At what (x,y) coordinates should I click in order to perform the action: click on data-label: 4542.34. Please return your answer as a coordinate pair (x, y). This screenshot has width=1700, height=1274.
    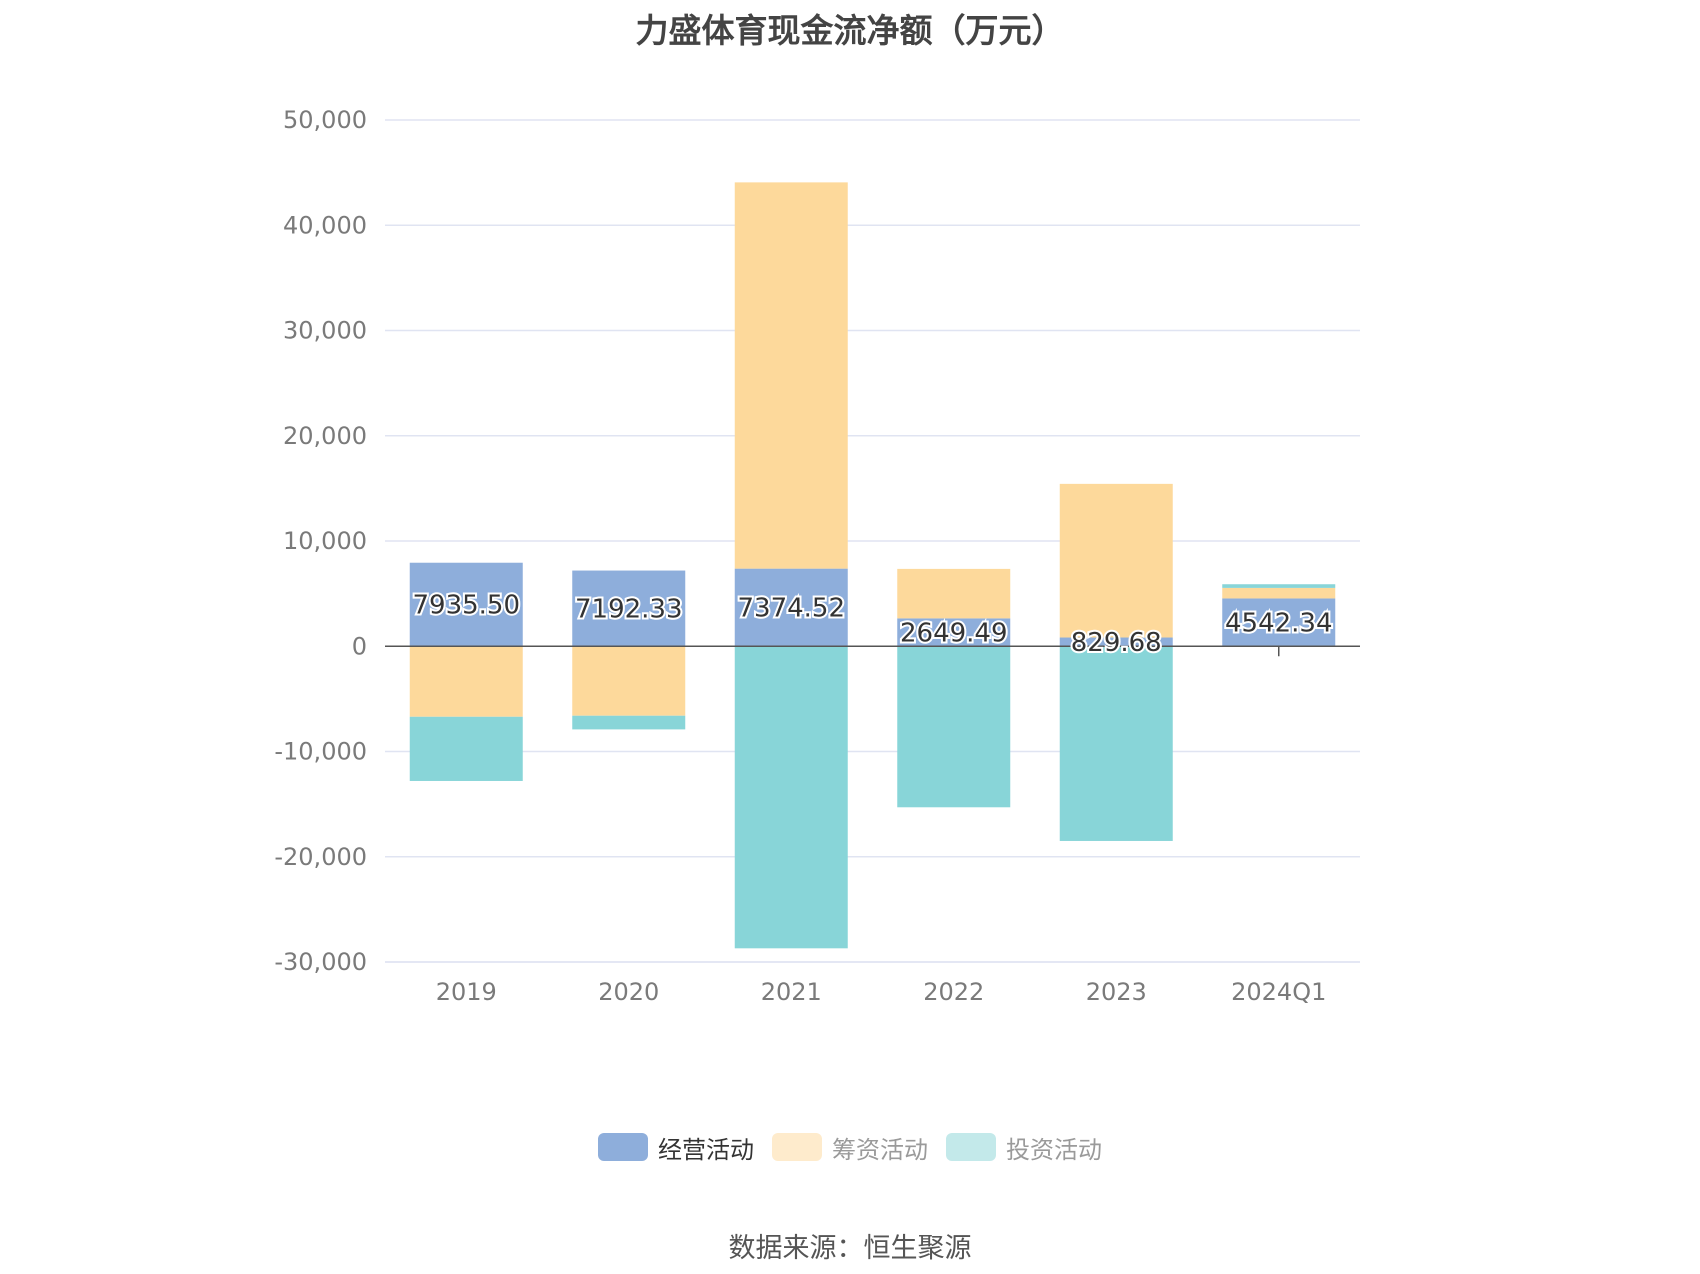
    Looking at the image, I should click on (1279, 623).